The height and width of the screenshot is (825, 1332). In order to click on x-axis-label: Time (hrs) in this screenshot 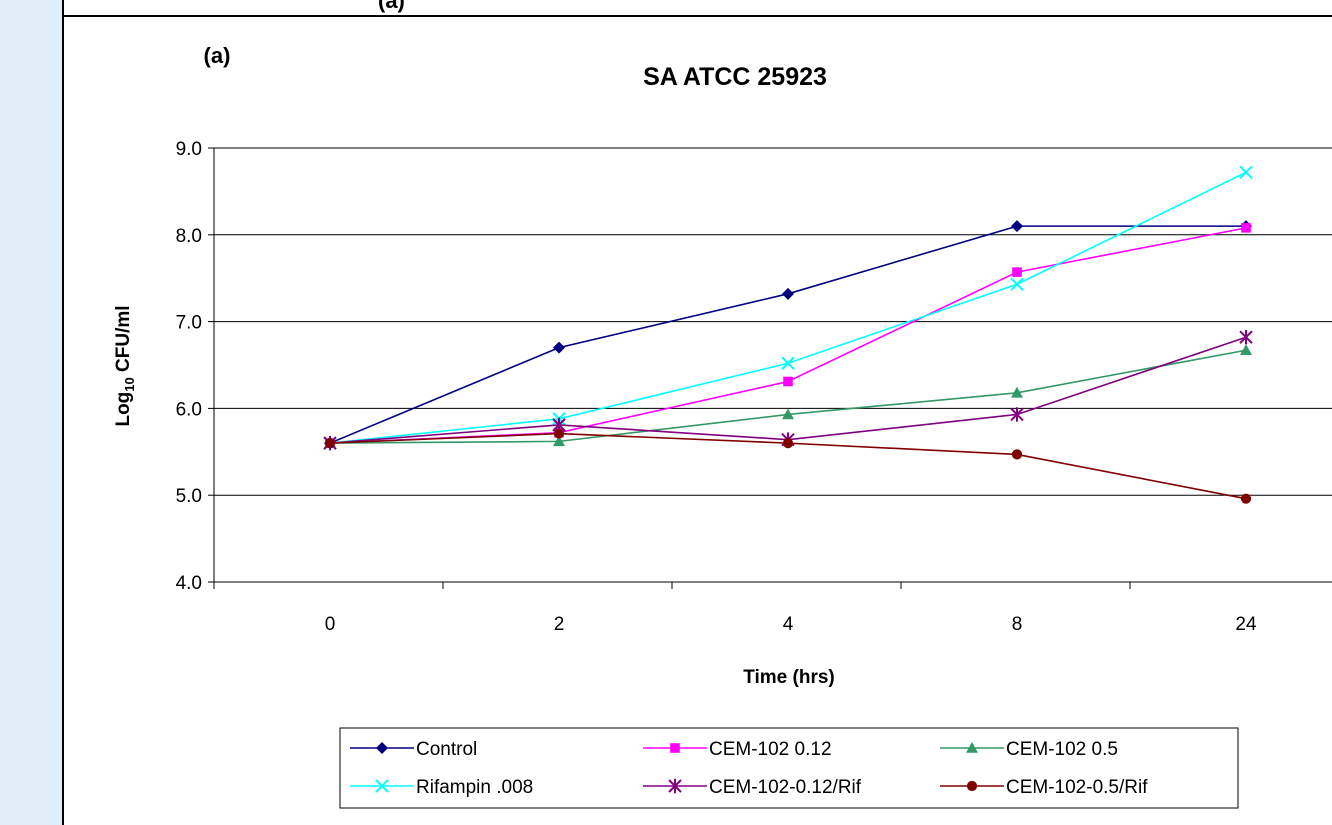, I will do `click(789, 677)`.